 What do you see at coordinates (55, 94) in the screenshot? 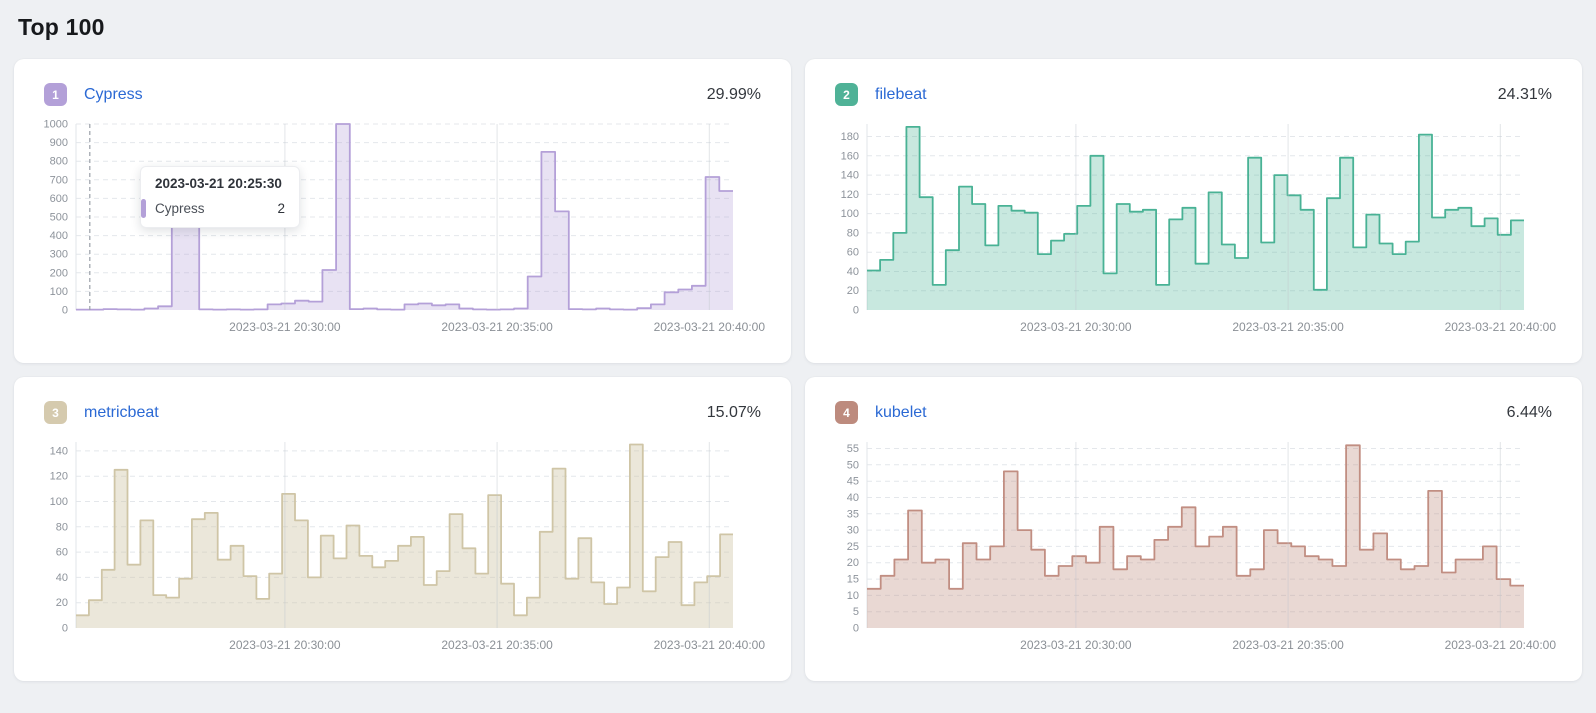
I see `rank-badge: 1` at bounding box center [55, 94].